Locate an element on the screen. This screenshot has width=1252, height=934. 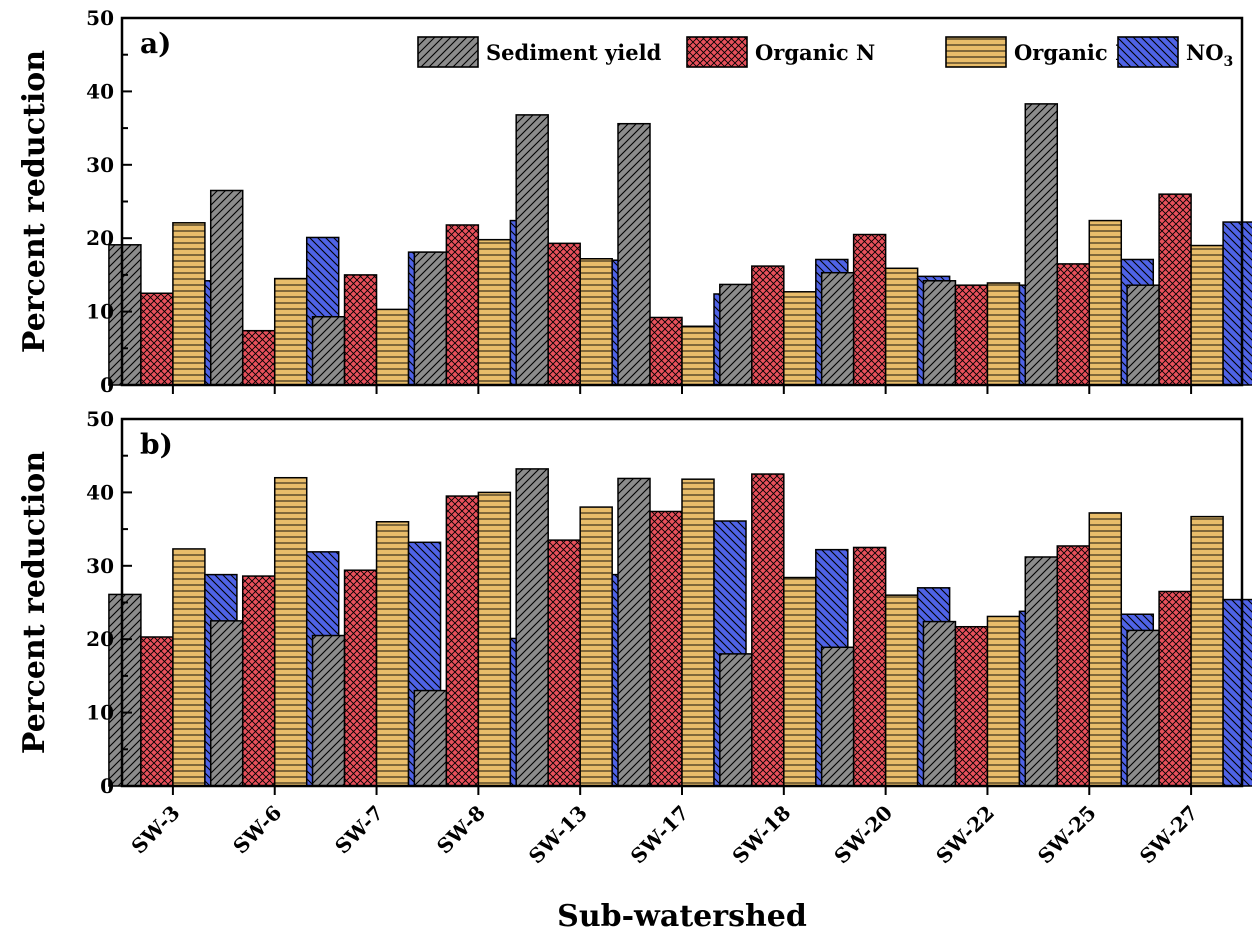
y-tick-label-b: 20 is located at coordinates (100, 639).